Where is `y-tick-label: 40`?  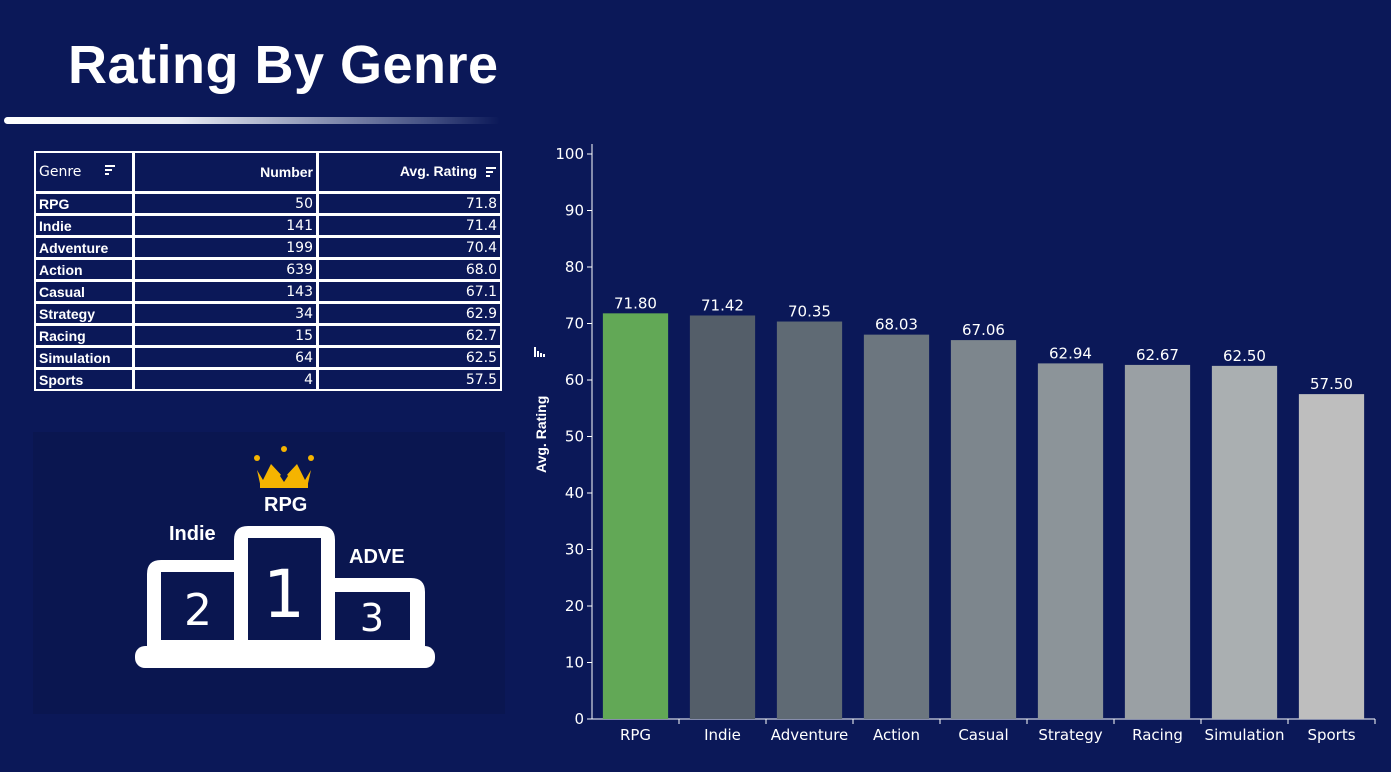 y-tick-label: 40 is located at coordinates (574, 493).